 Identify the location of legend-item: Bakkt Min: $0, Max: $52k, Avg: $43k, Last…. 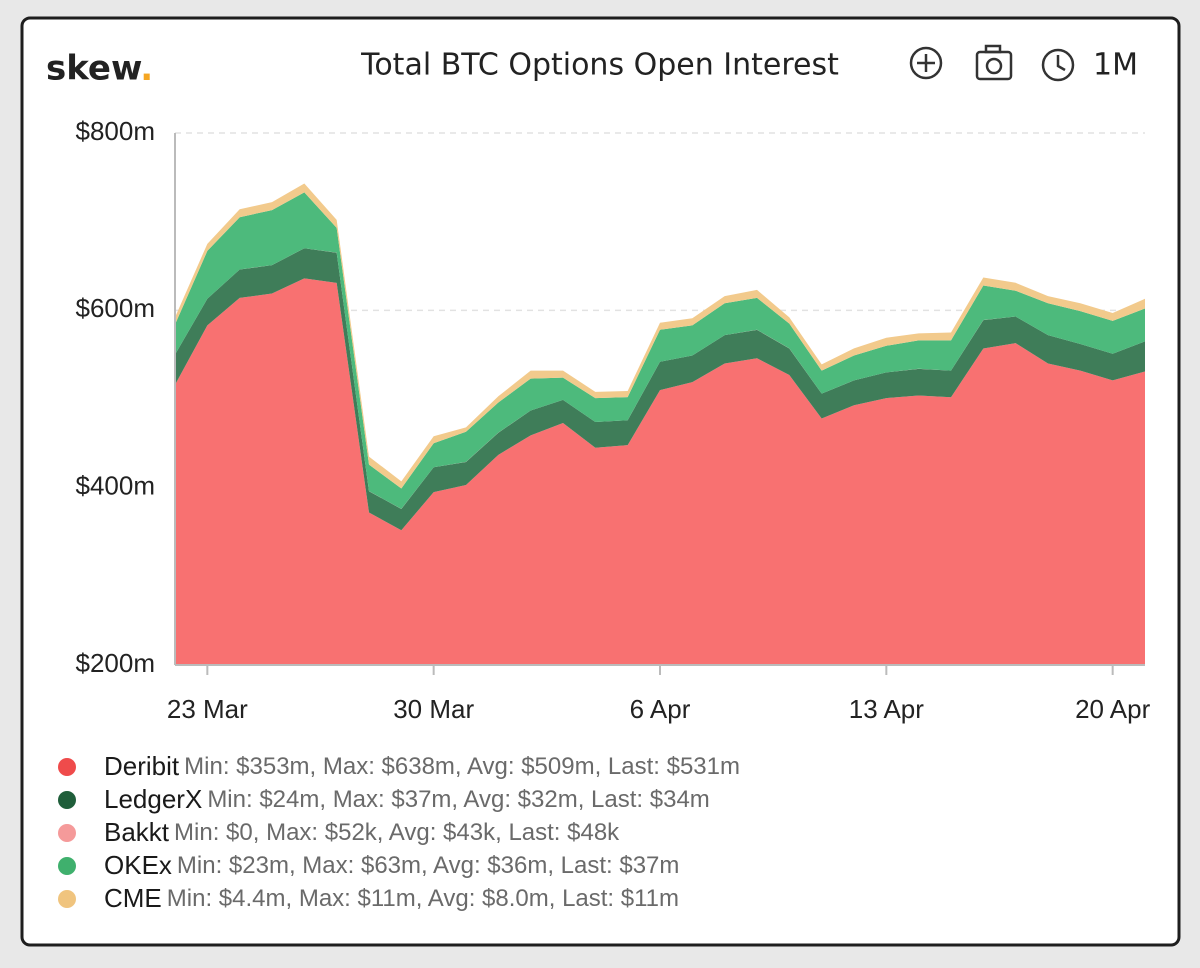
(399, 832).